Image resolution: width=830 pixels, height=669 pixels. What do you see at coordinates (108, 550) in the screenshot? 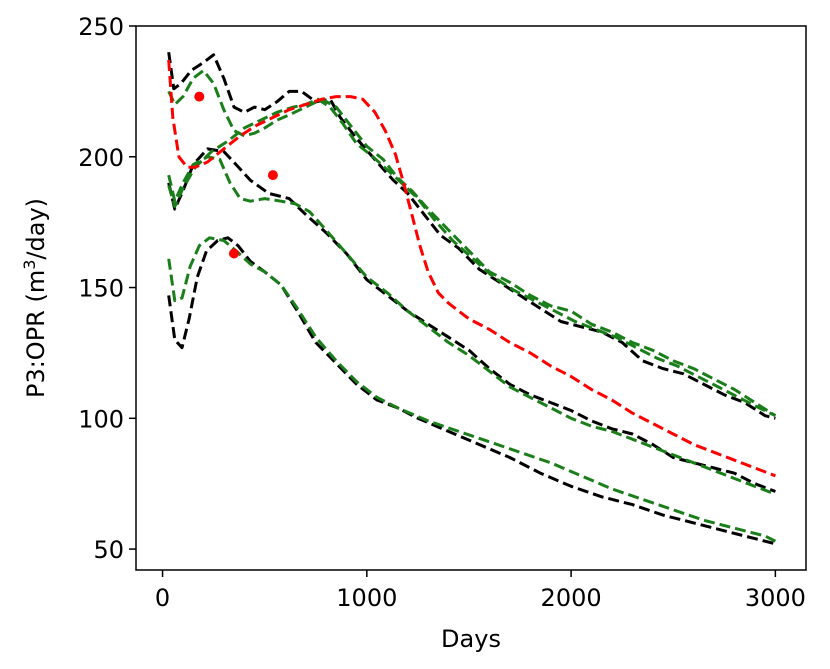
I see `y-tick-label: 50` at bounding box center [108, 550].